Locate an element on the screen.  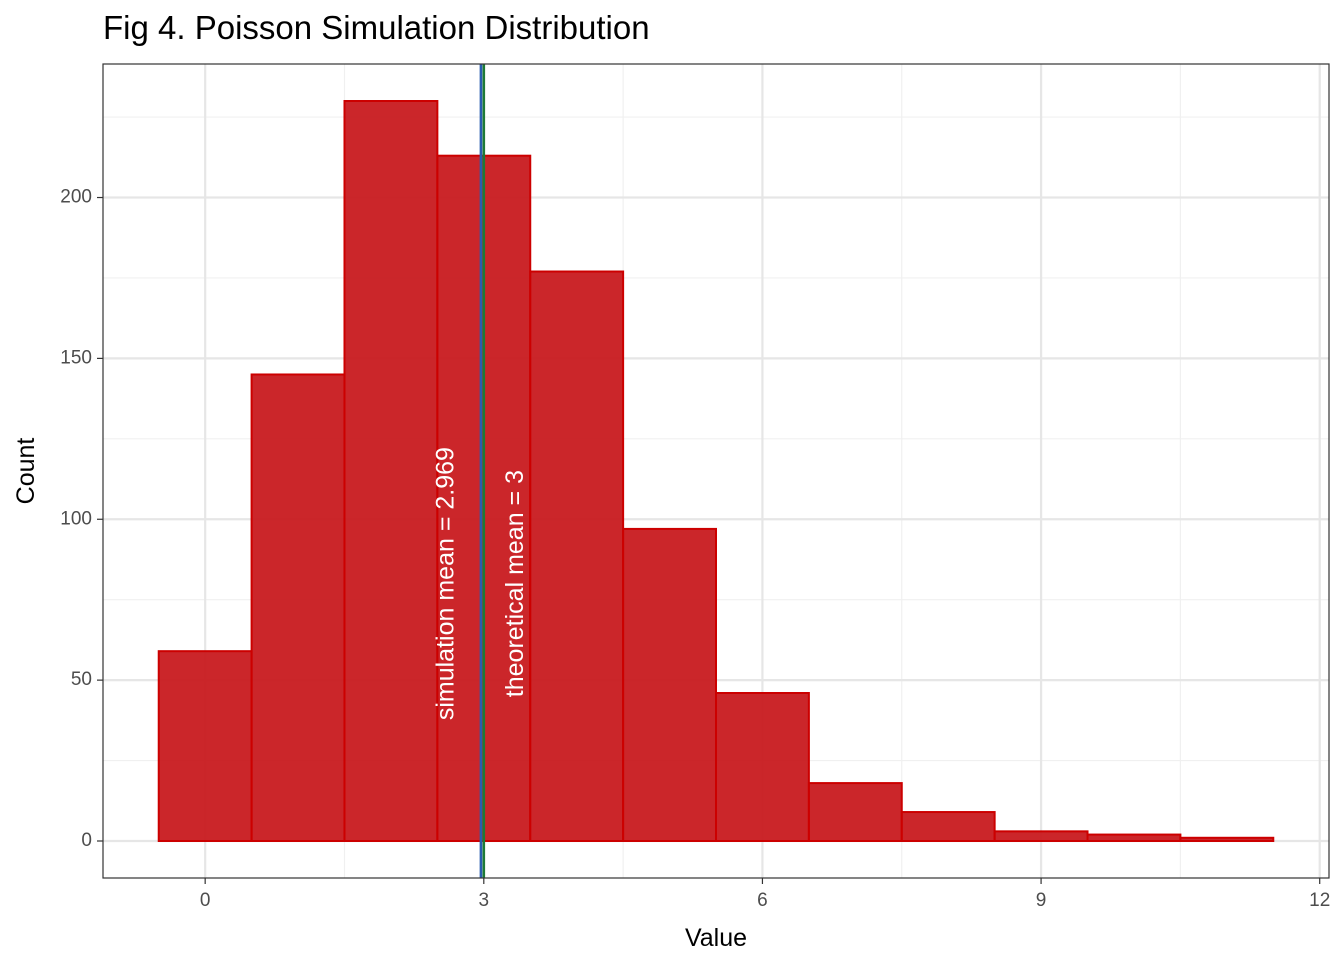
x-tick-label: 3 is located at coordinates (484, 900).